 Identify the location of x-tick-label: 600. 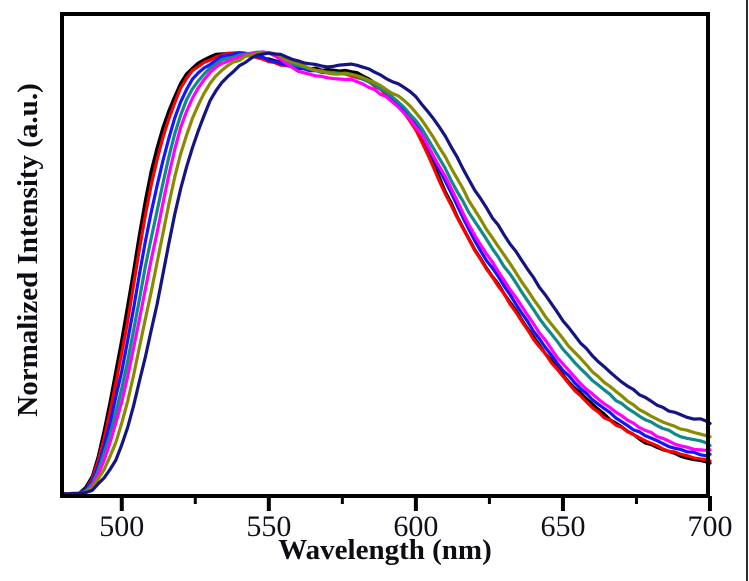
(415, 526).